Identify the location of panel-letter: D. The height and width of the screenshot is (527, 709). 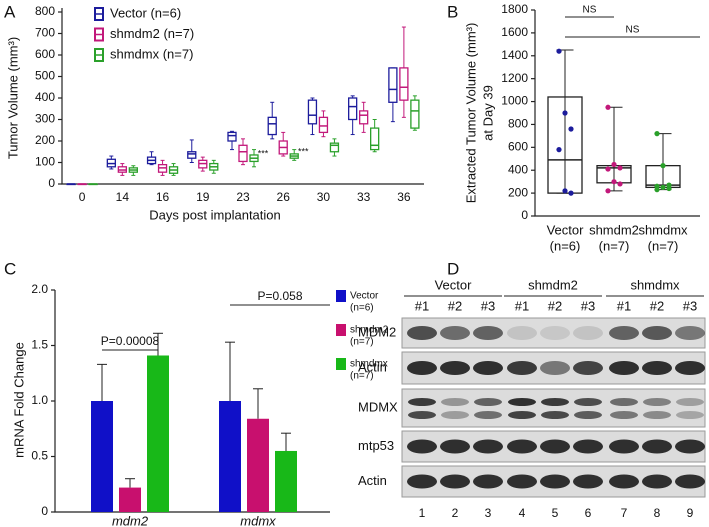
(453, 268).